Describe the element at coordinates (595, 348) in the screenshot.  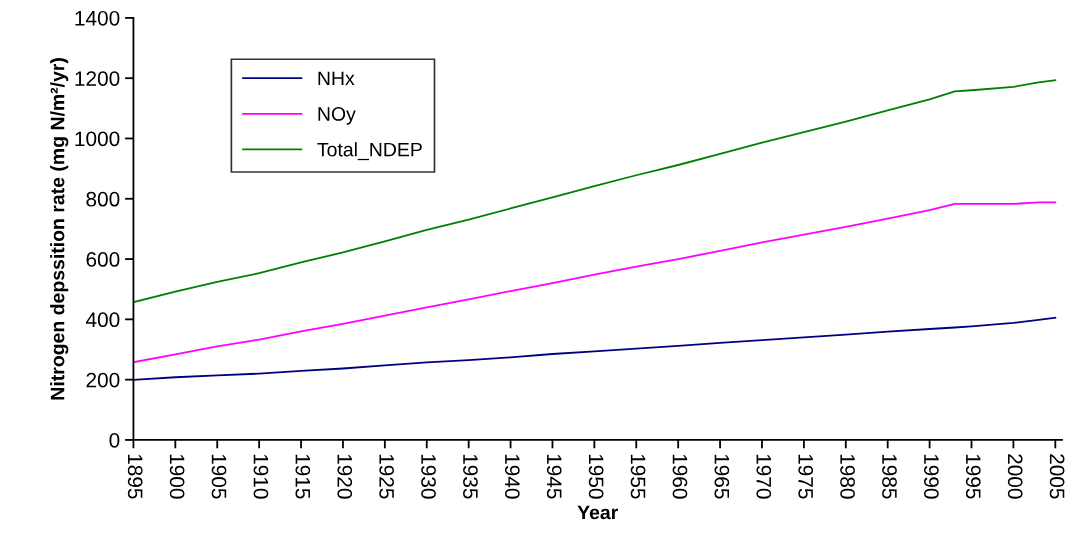
I see `line-series` at that location.